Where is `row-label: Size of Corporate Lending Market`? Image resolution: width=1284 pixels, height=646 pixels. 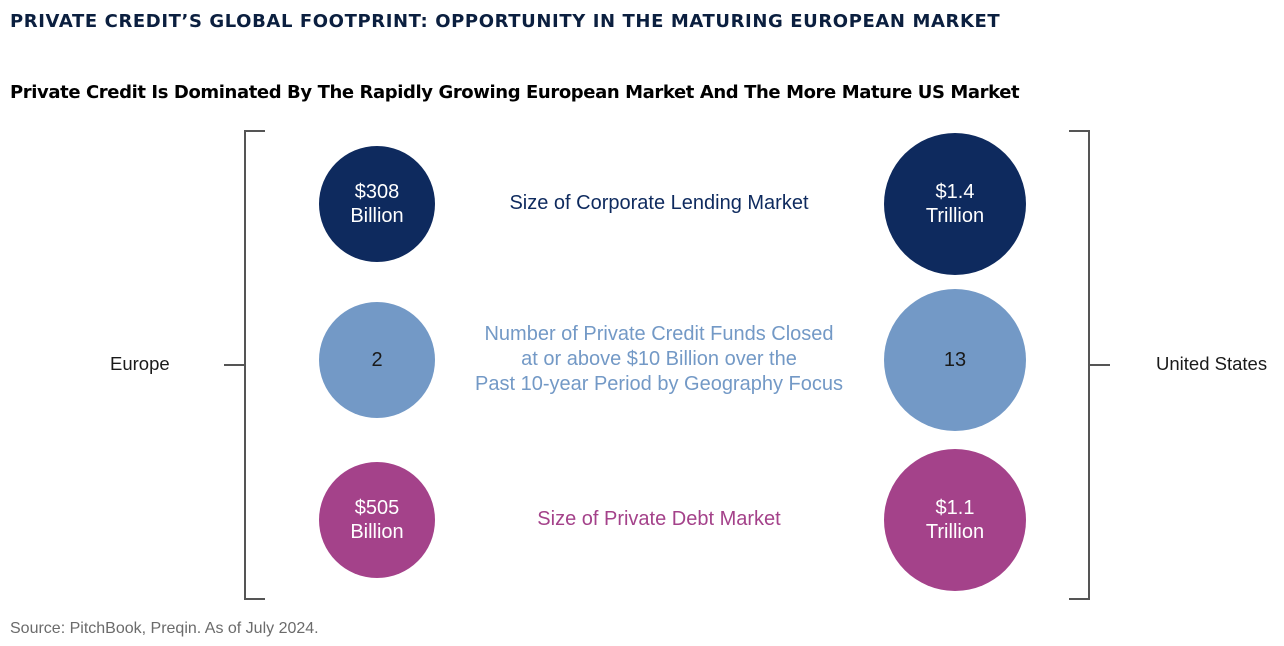 row-label: Size of Corporate Lending Market is located at coordinates (659, 203).